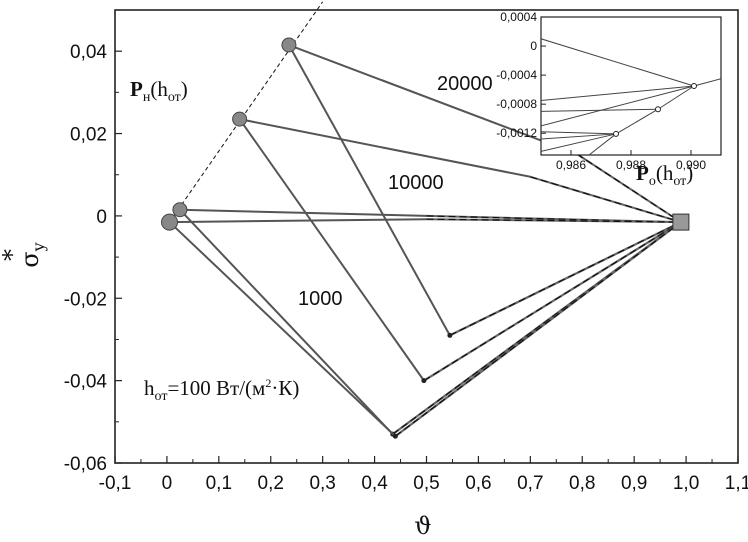 Image resolution: width=748 pixels, height=542 pixels. I want to click on inset-y-tick-label: -0,0004, so click(516, 75).